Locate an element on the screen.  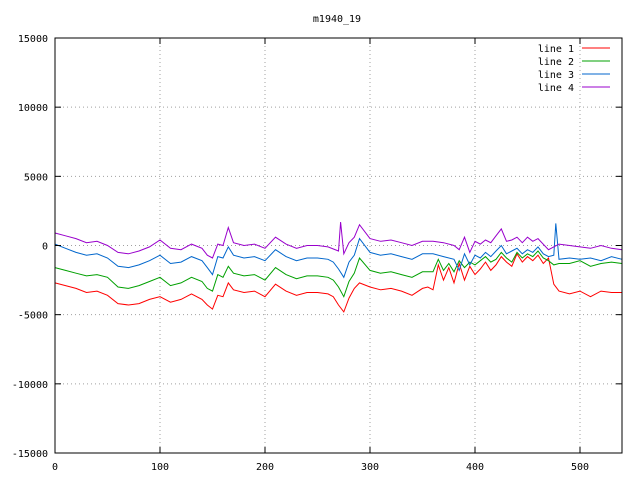
x-tick-label: 200 is located at coordinates (265, 467).